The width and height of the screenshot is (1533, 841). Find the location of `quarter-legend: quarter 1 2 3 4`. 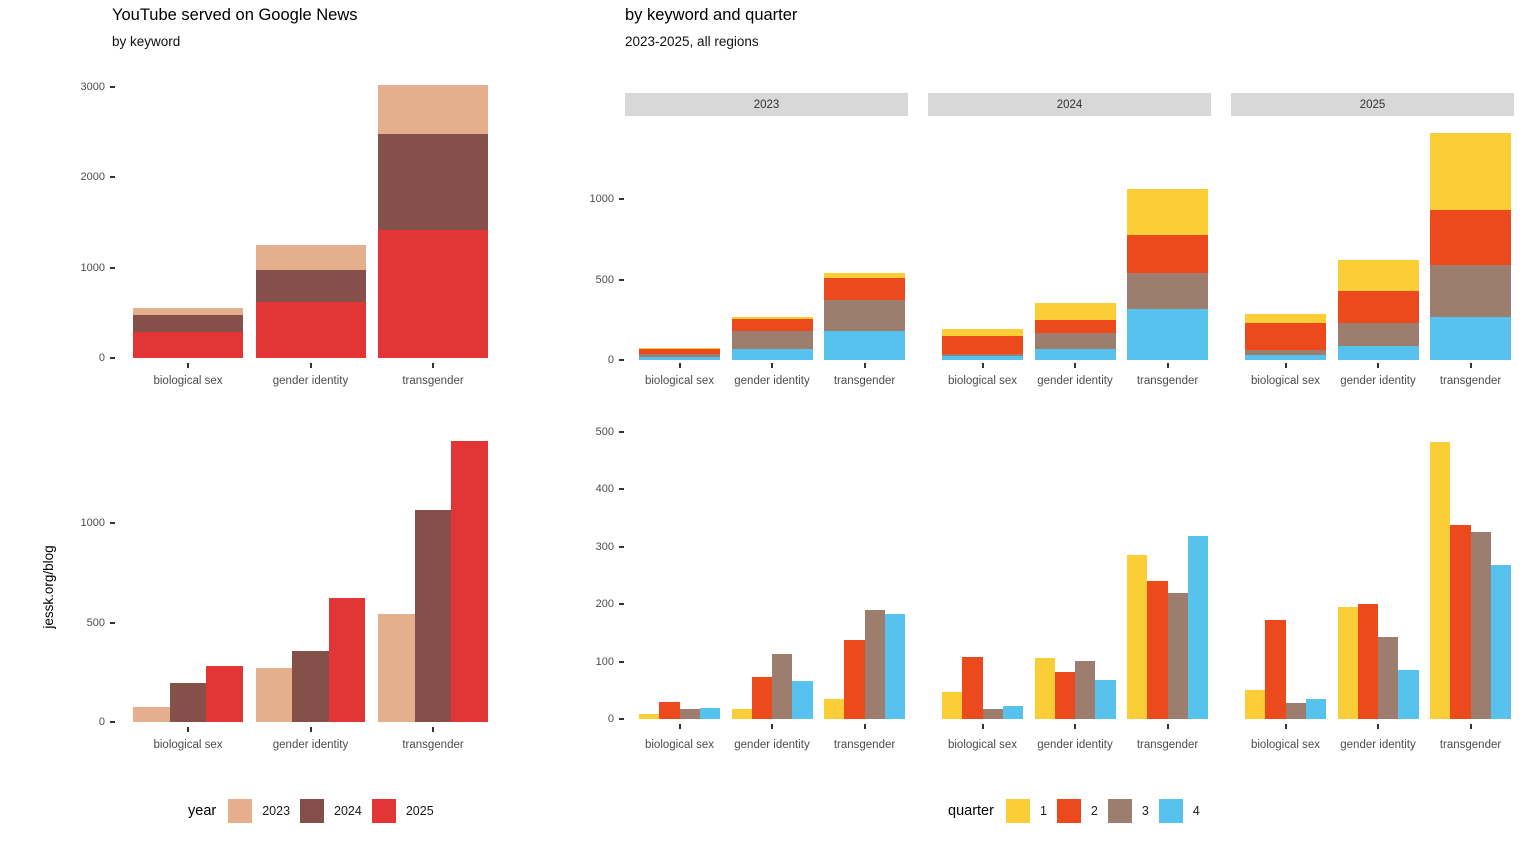

quarter-legend: quarter 1 2 3 4 is located at coordinates (1074, 811).